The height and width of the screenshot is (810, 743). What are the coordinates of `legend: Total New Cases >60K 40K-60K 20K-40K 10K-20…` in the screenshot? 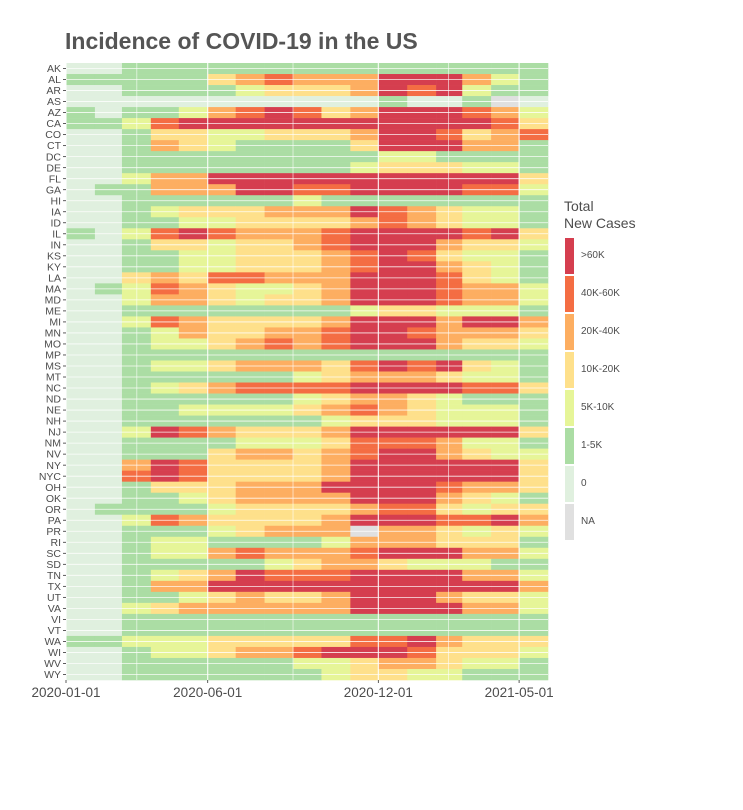 It's located at (624, 370).